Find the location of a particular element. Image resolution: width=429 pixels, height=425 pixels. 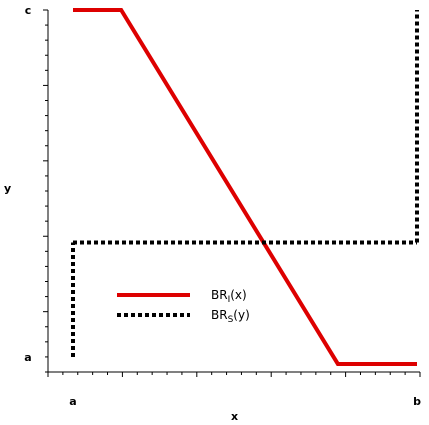

y-tick-label: a is located at coordinates (27, 357).